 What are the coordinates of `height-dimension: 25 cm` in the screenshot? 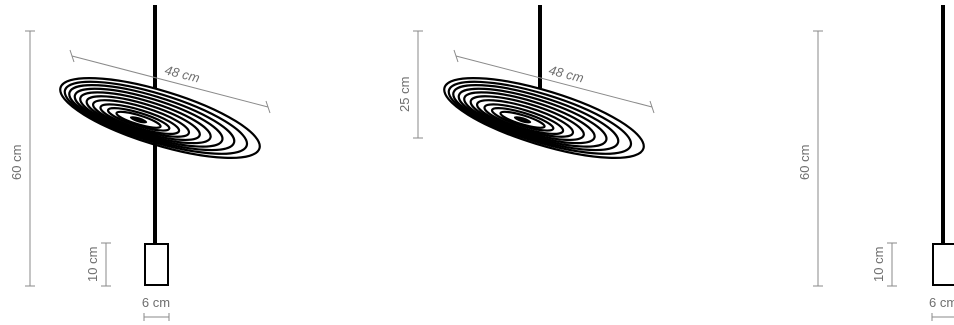 It's located at (410, 84).